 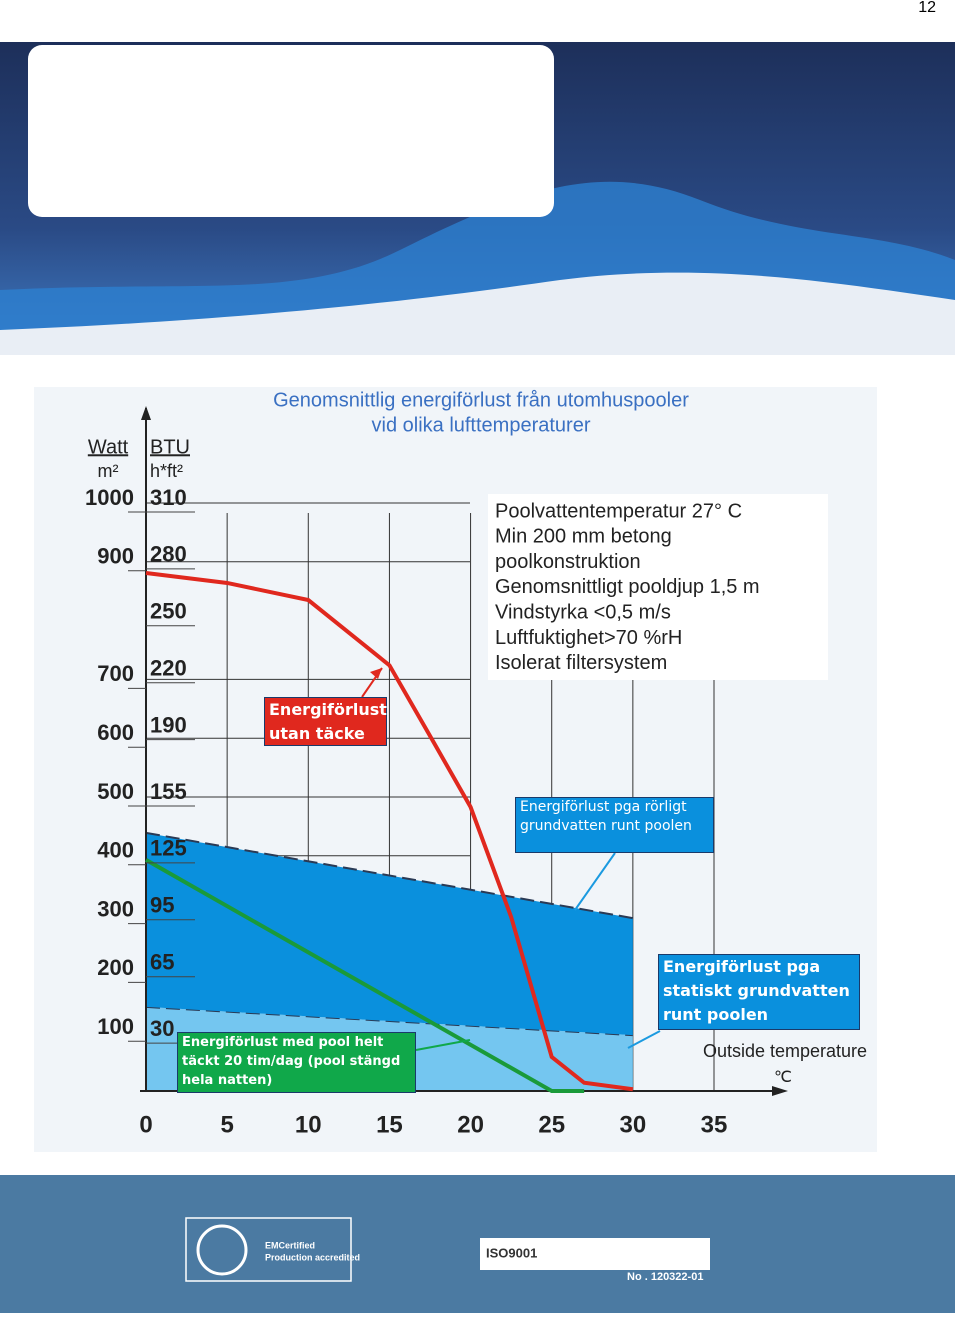 What do you see at coordinates (470, 1124) in the screenshot?
I see `x-tick-label: 20` at bounding box center [470, 1124].